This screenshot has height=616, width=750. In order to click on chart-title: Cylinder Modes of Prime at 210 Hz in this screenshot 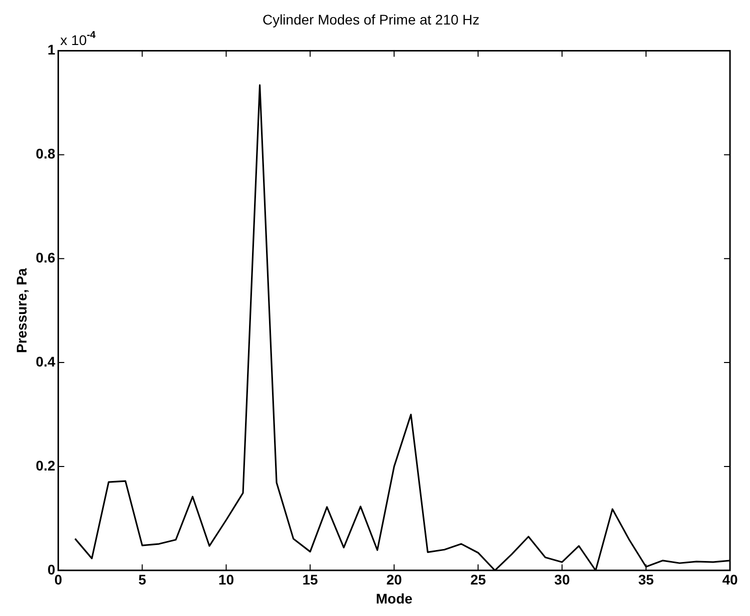, I will do `click(371, 19)`.